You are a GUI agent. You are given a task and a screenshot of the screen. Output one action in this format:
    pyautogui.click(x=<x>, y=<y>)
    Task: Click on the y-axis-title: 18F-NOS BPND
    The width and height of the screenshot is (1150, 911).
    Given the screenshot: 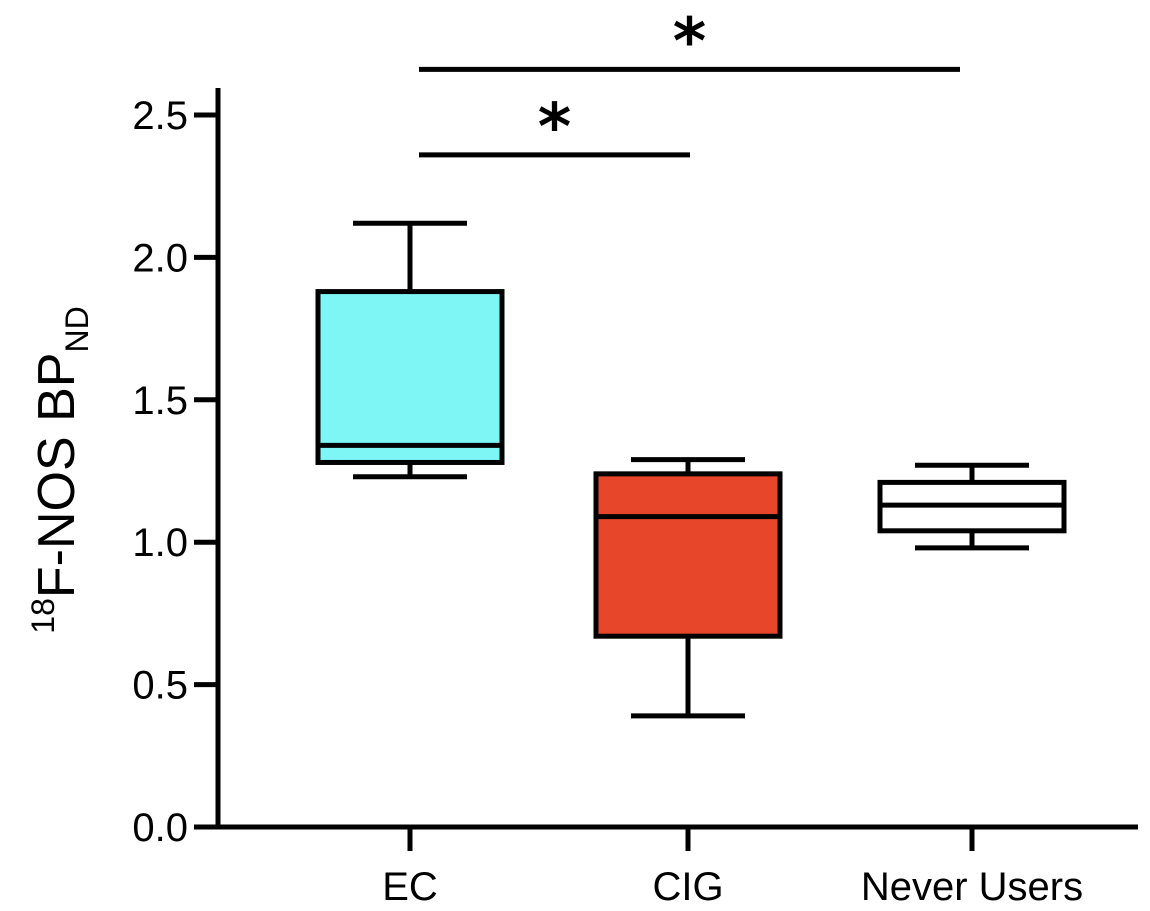 What is the action you would take?
    pyautogui.click(x=60, y=469)
    